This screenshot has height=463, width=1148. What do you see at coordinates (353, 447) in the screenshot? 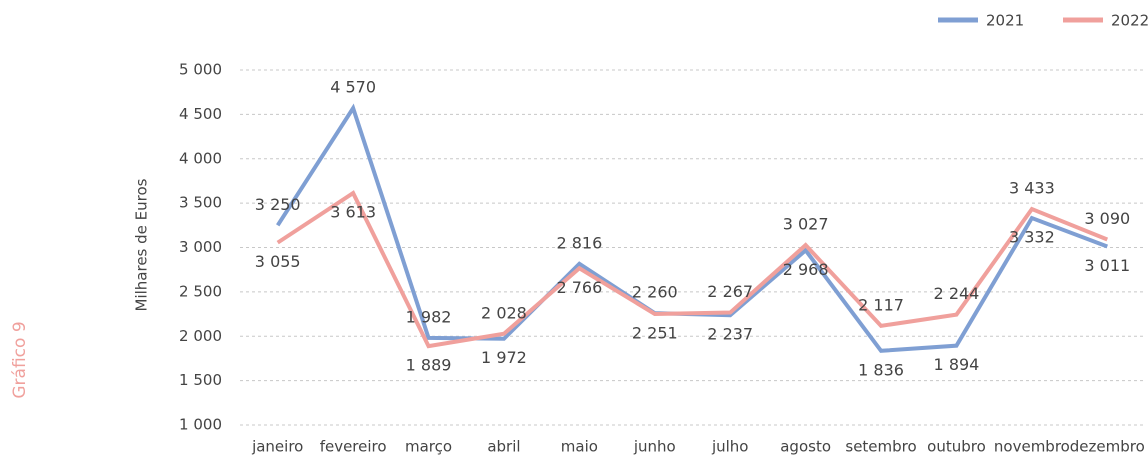
I see `x-tick-label: fevereiro` at bounding box center [353, 447].